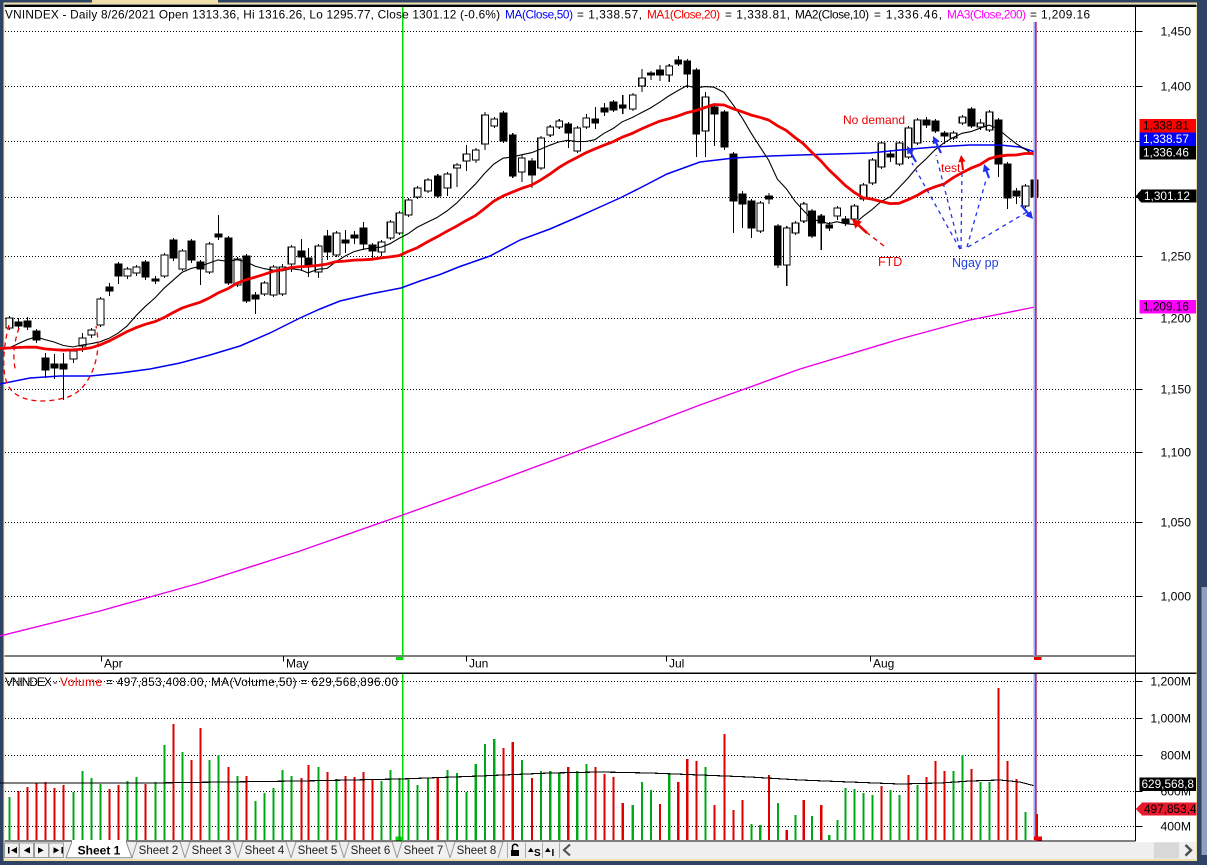 This screenshot has height=865, width=1207. Describe the element at coordinates (683, 15) in the screenshot. I see `svg-text: MA1(Close,20)` at that location.